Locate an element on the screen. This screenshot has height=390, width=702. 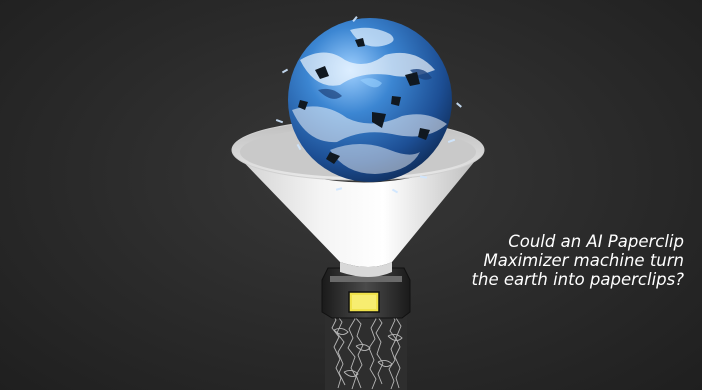
caption-line-2: Maximizer machine turn is located at coordinates (583, 260).